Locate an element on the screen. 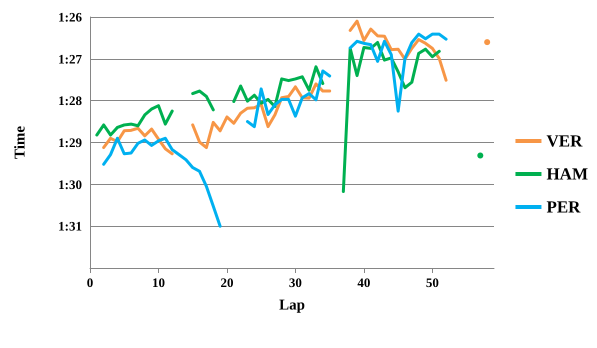 The image size is (597, 348). x-tick-label: 30 is located at coordinates (295, 282).